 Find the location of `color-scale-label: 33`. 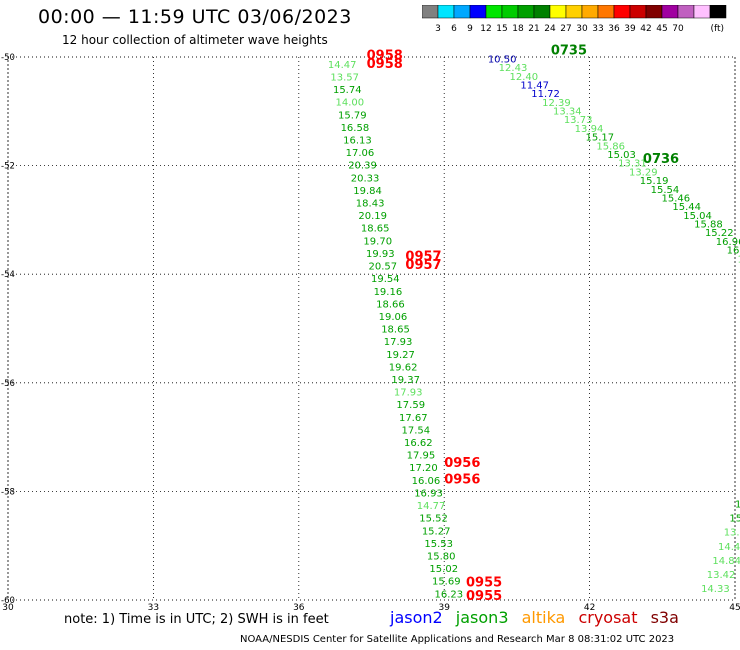

color-scale-label: 33 is located at coordinates (597, 29).